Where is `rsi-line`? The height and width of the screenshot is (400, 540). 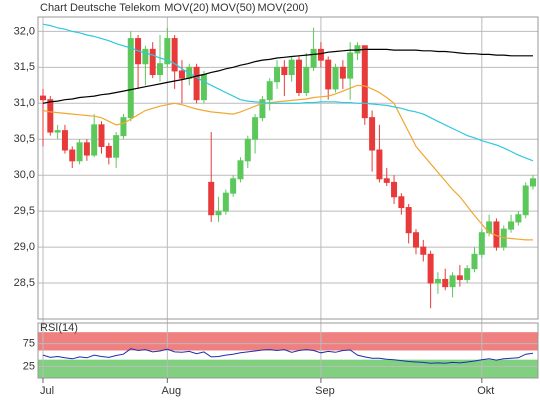
rsi-line is located at coordinates (288, 356).